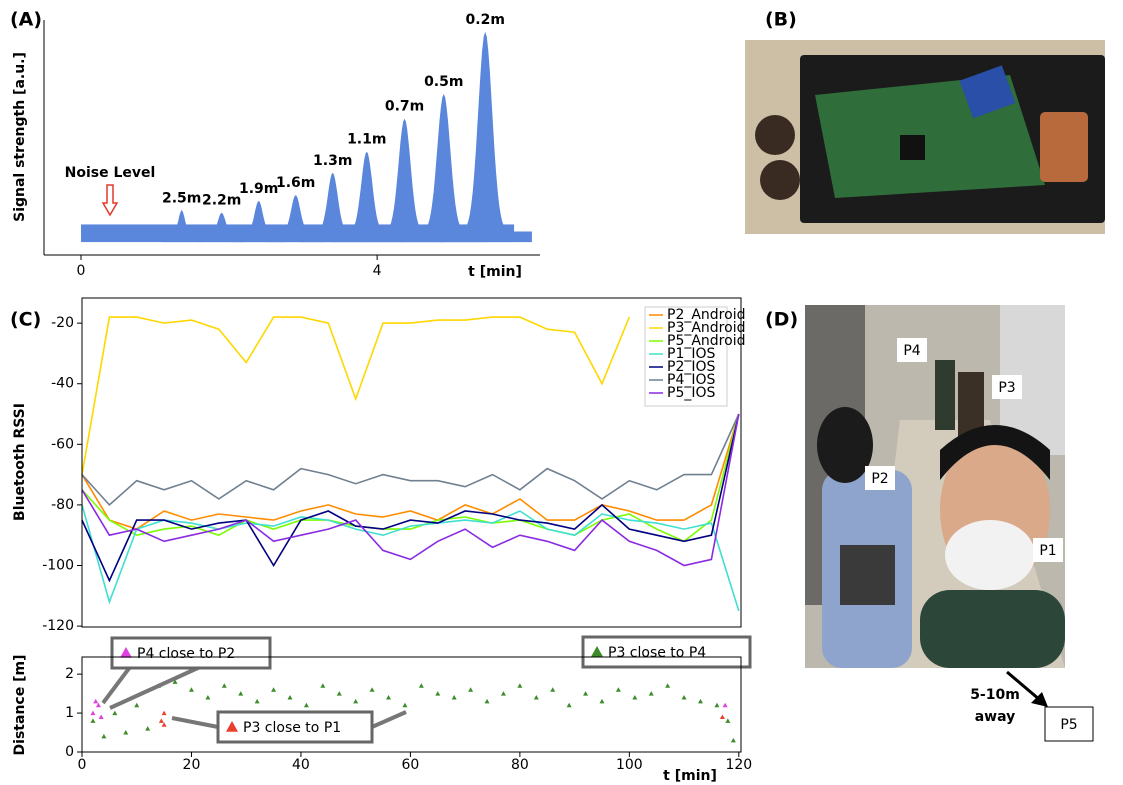  I want to click on person-label: P3, so click(1006, 388).